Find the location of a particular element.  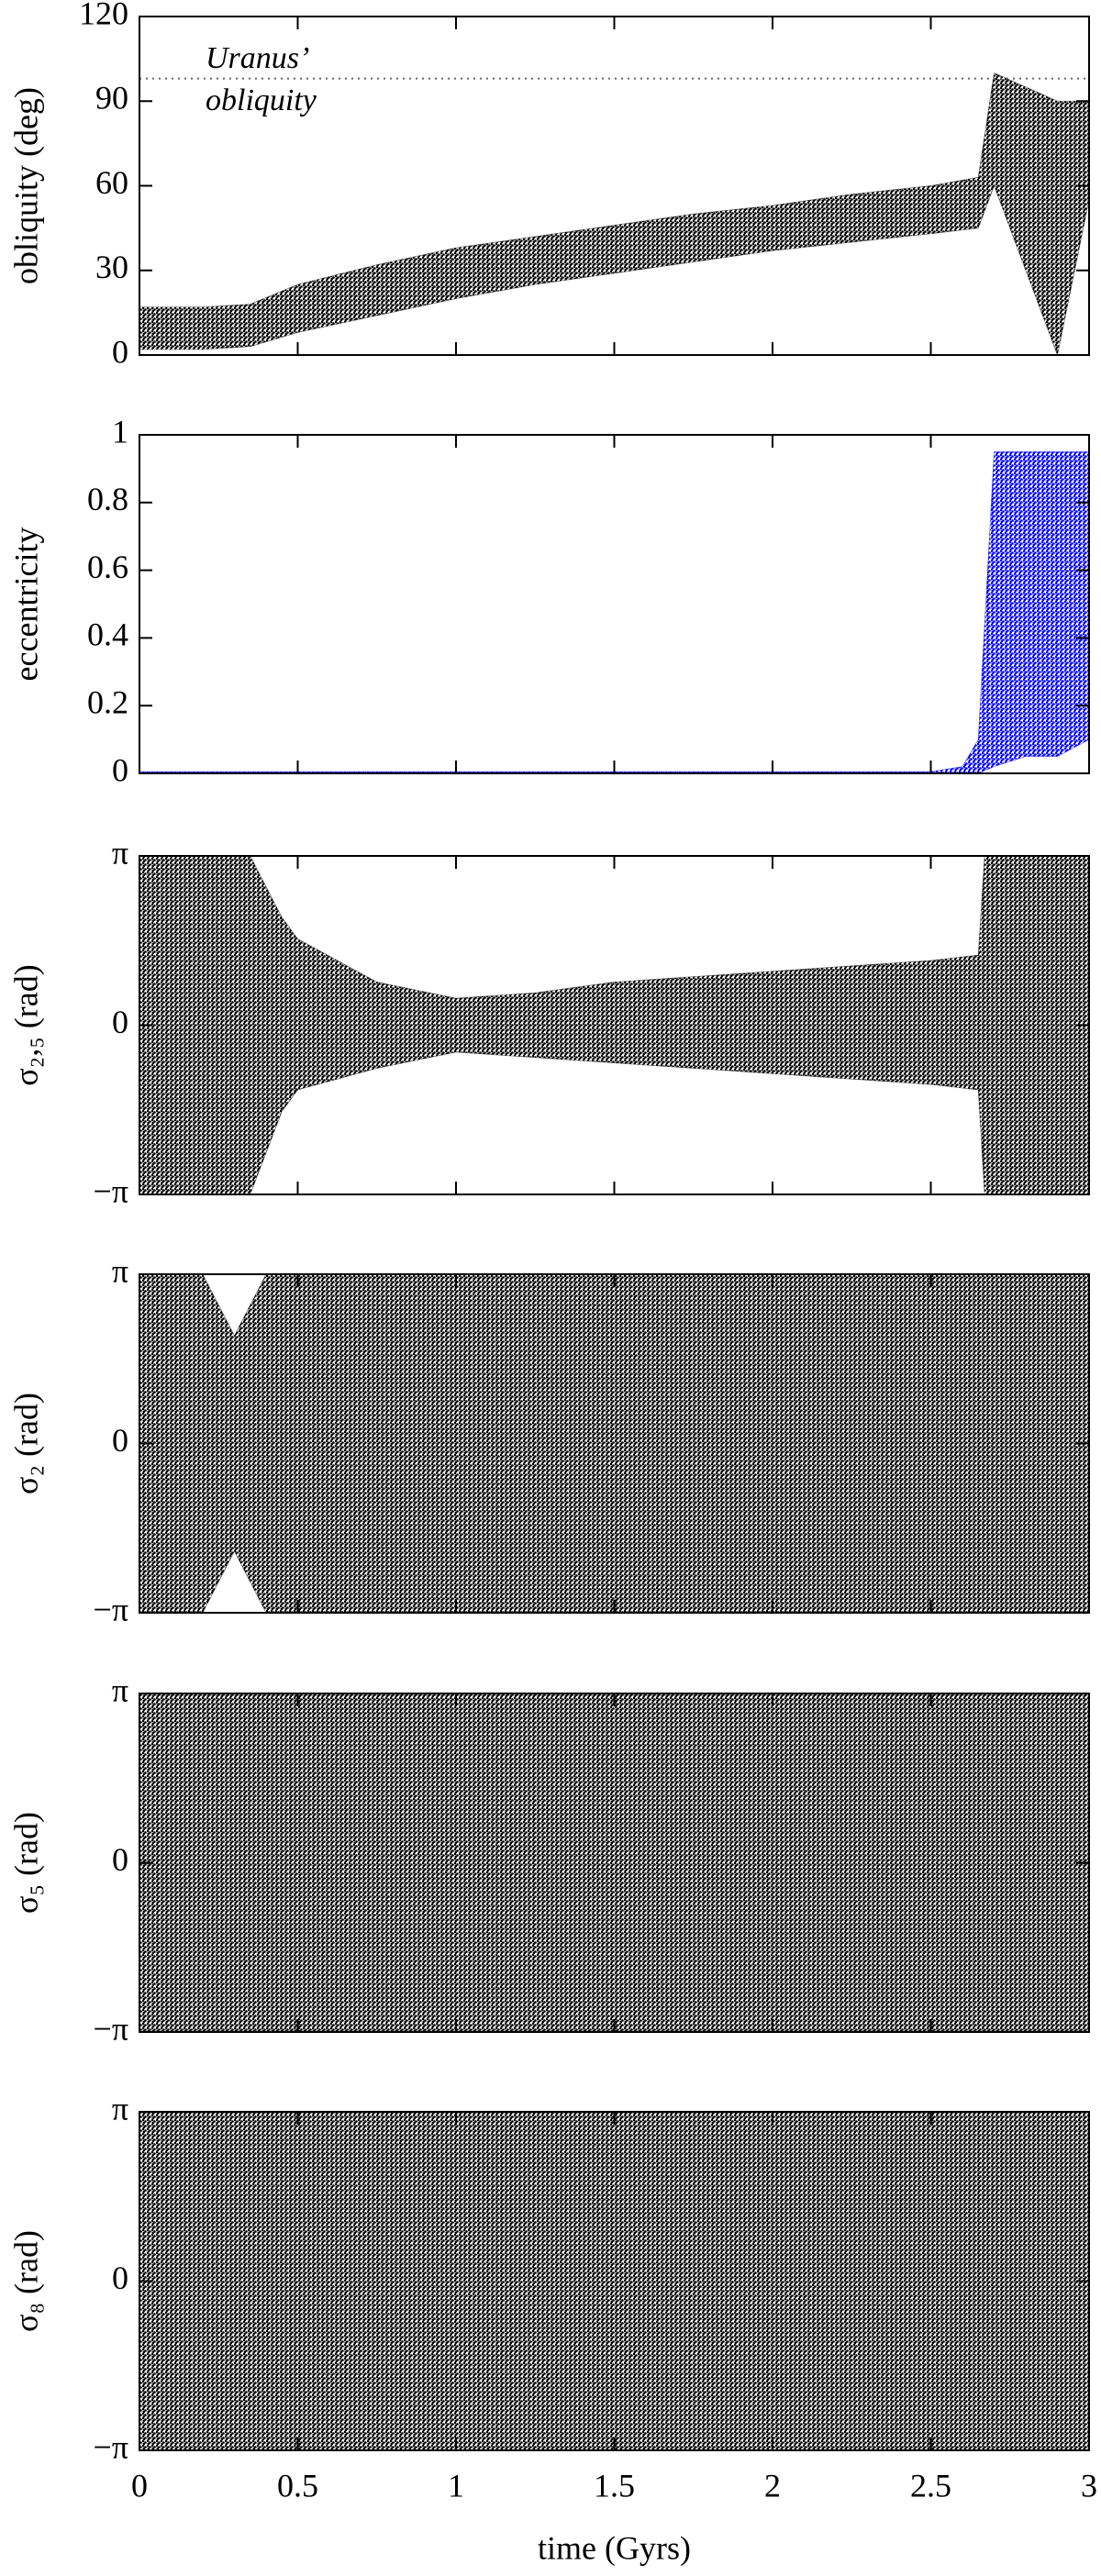

x-tick-label: 0.5 is located at coordinates (297, 2485).